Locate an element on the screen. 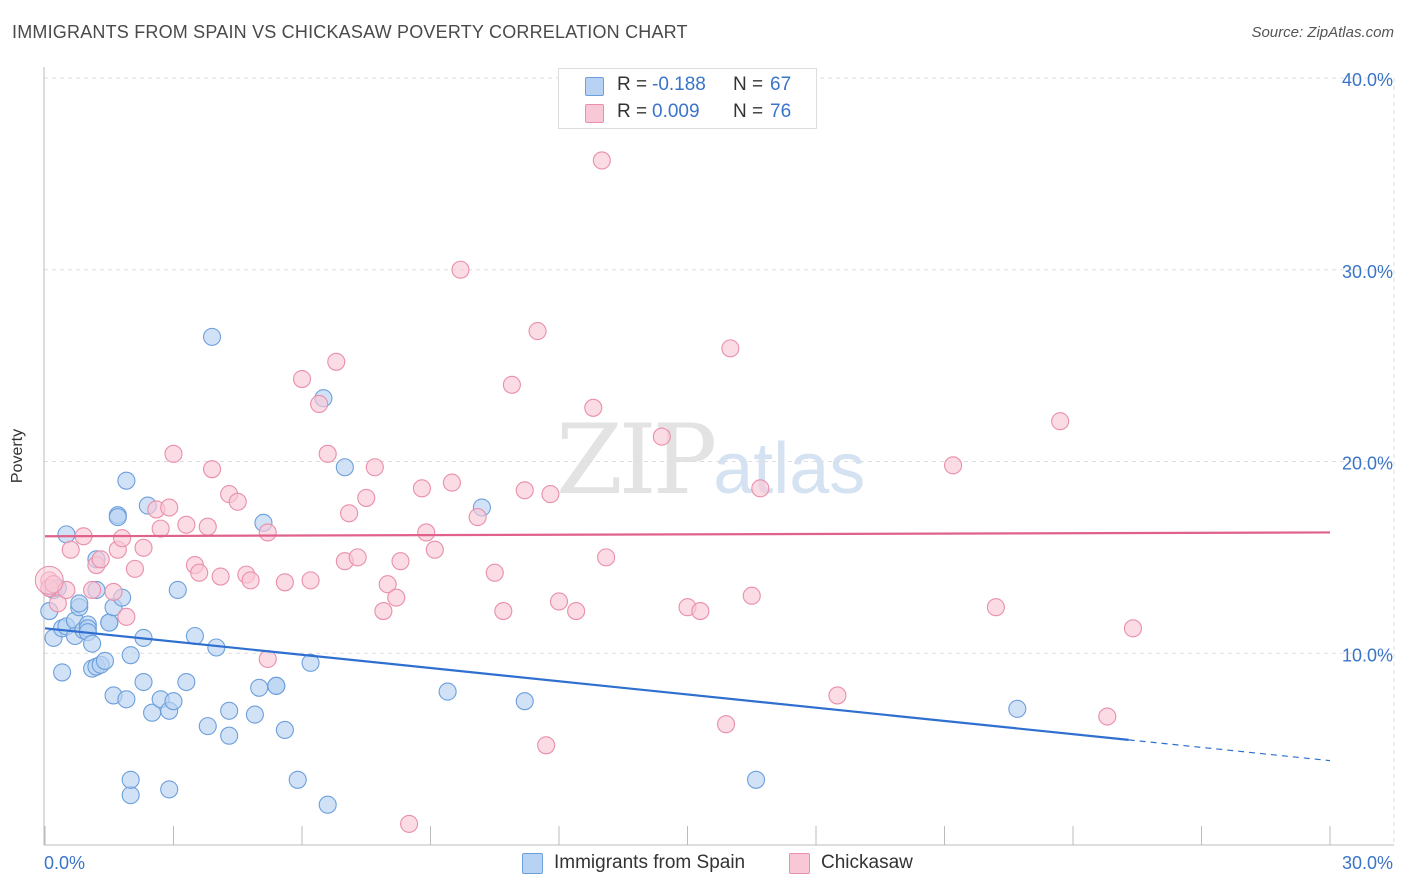 This screenshot has height=892, width=1406. spain-swatch is located at coordinates (594, 86).